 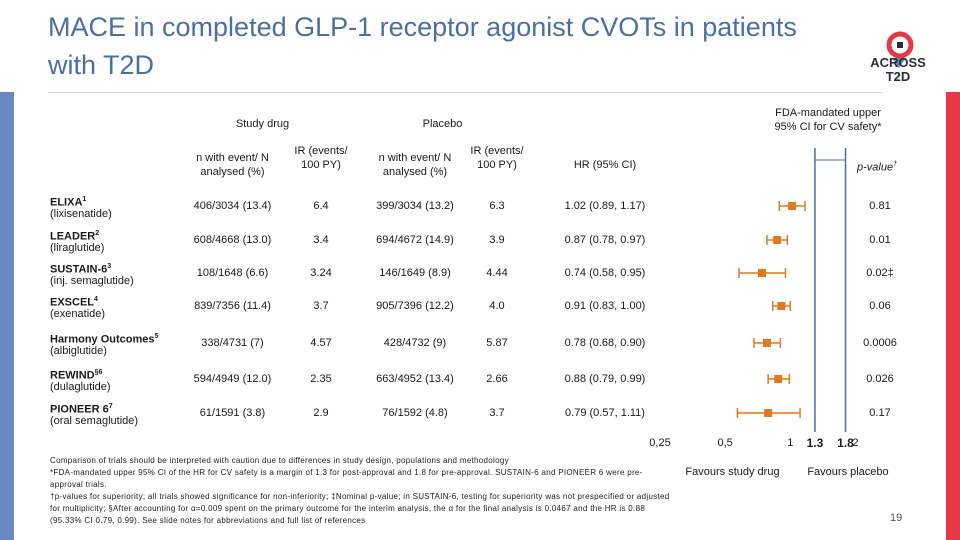 I want to click on placebo-ir: 5.87, so click(x=497, y=343).